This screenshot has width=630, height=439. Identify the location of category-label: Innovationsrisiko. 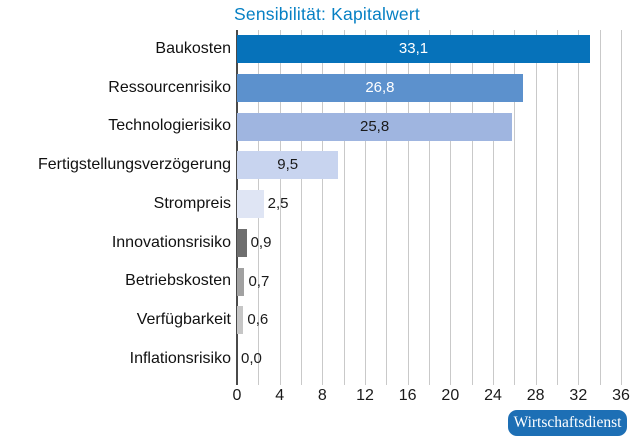
(171, 242).